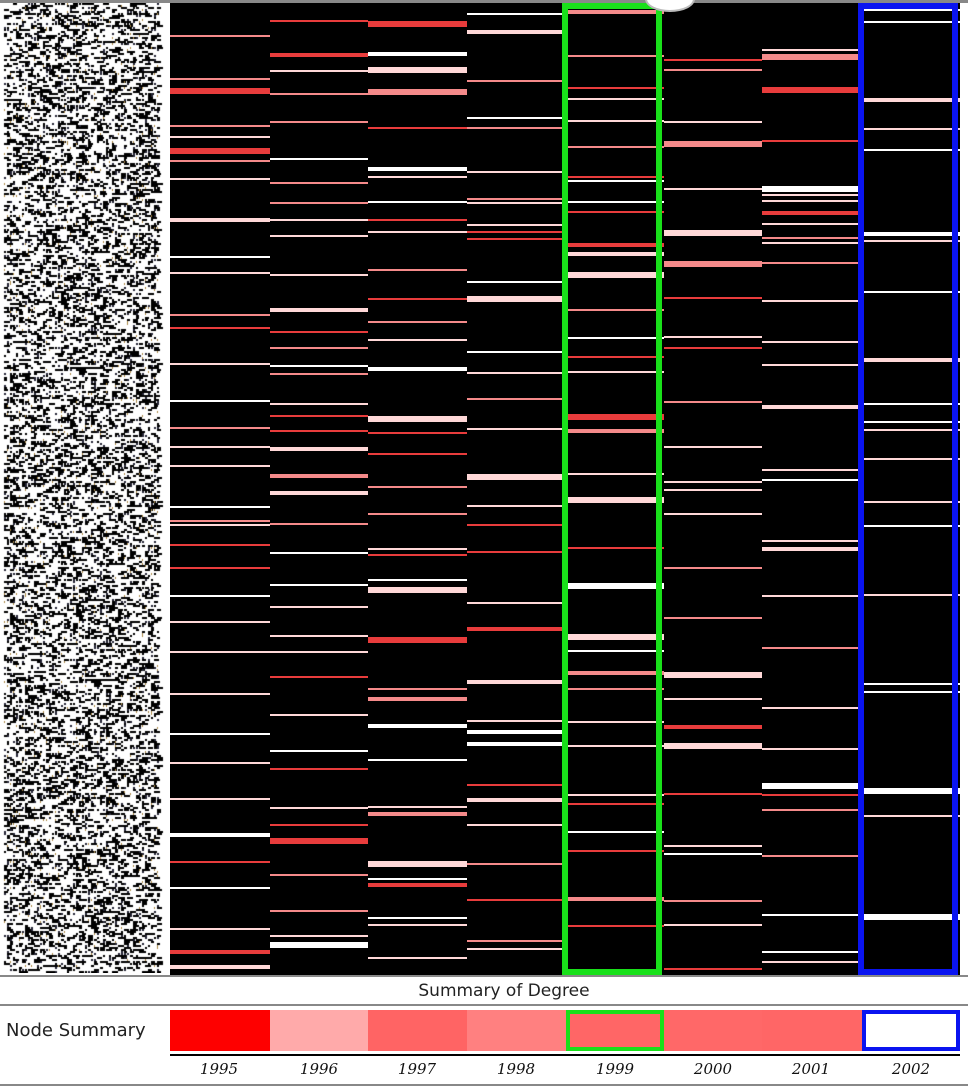 Image resolution: width=968 pixels, height=1086 pixels. Describe the element at coordinates (220, 489) in the screenshot. I see `year-column-1995` at that location.